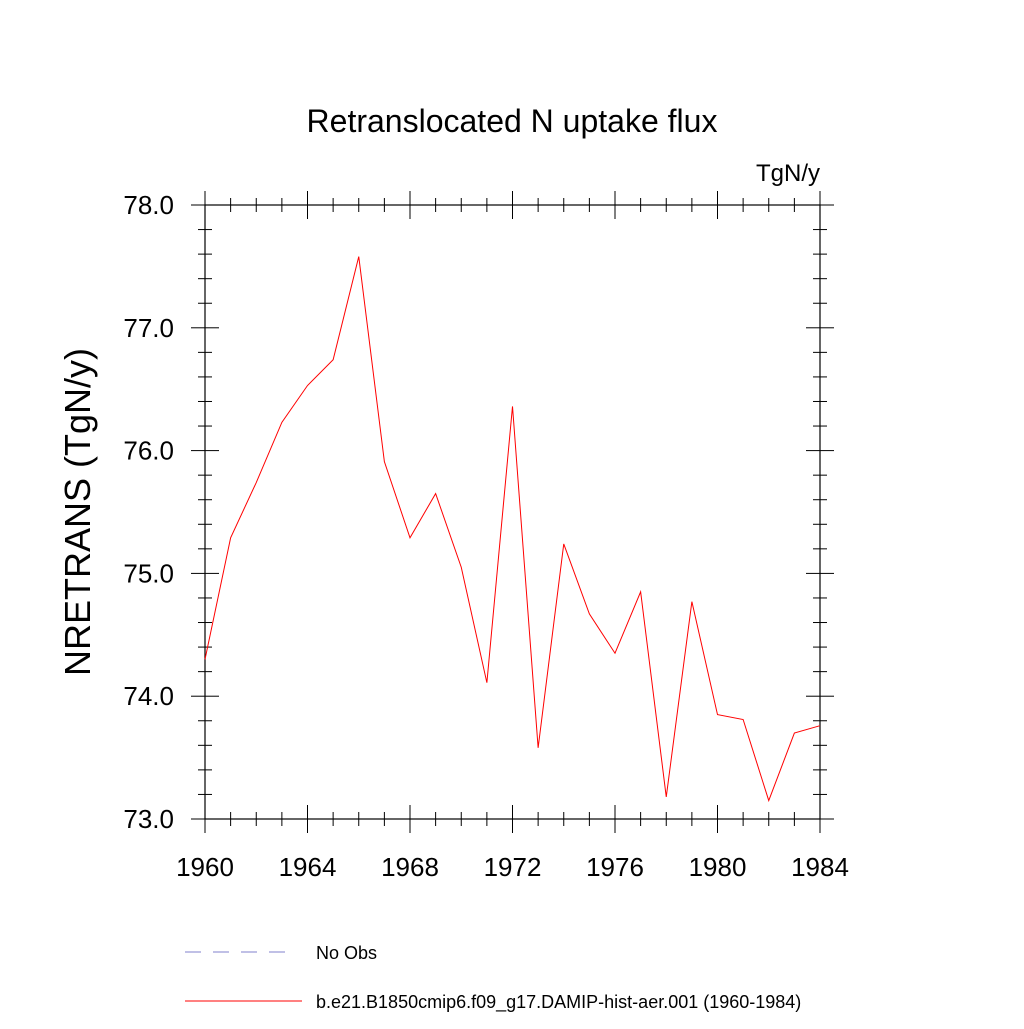  I want to click on y-tick-label: 77.0, so click(148, 328).